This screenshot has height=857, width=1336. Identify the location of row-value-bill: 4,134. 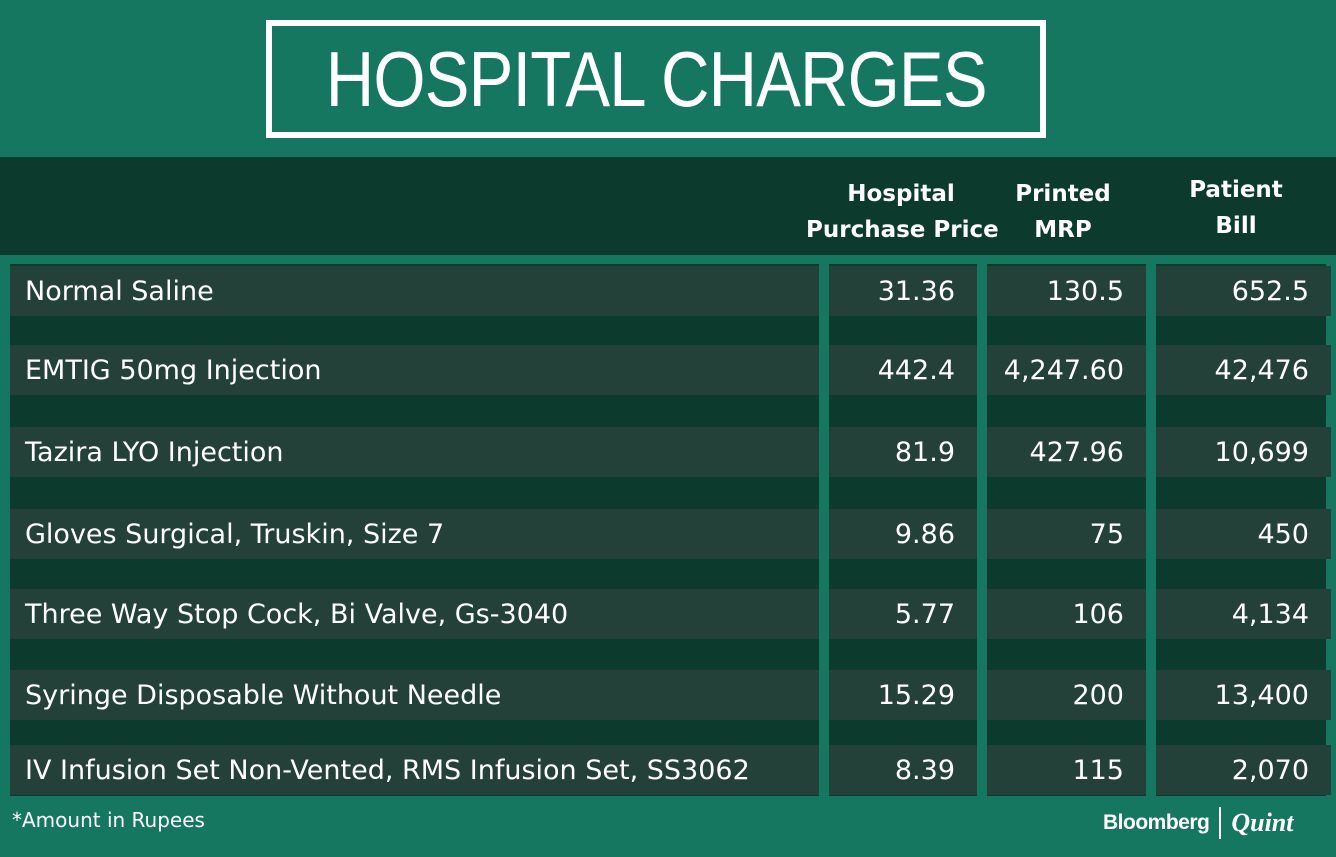
(1243, 614).